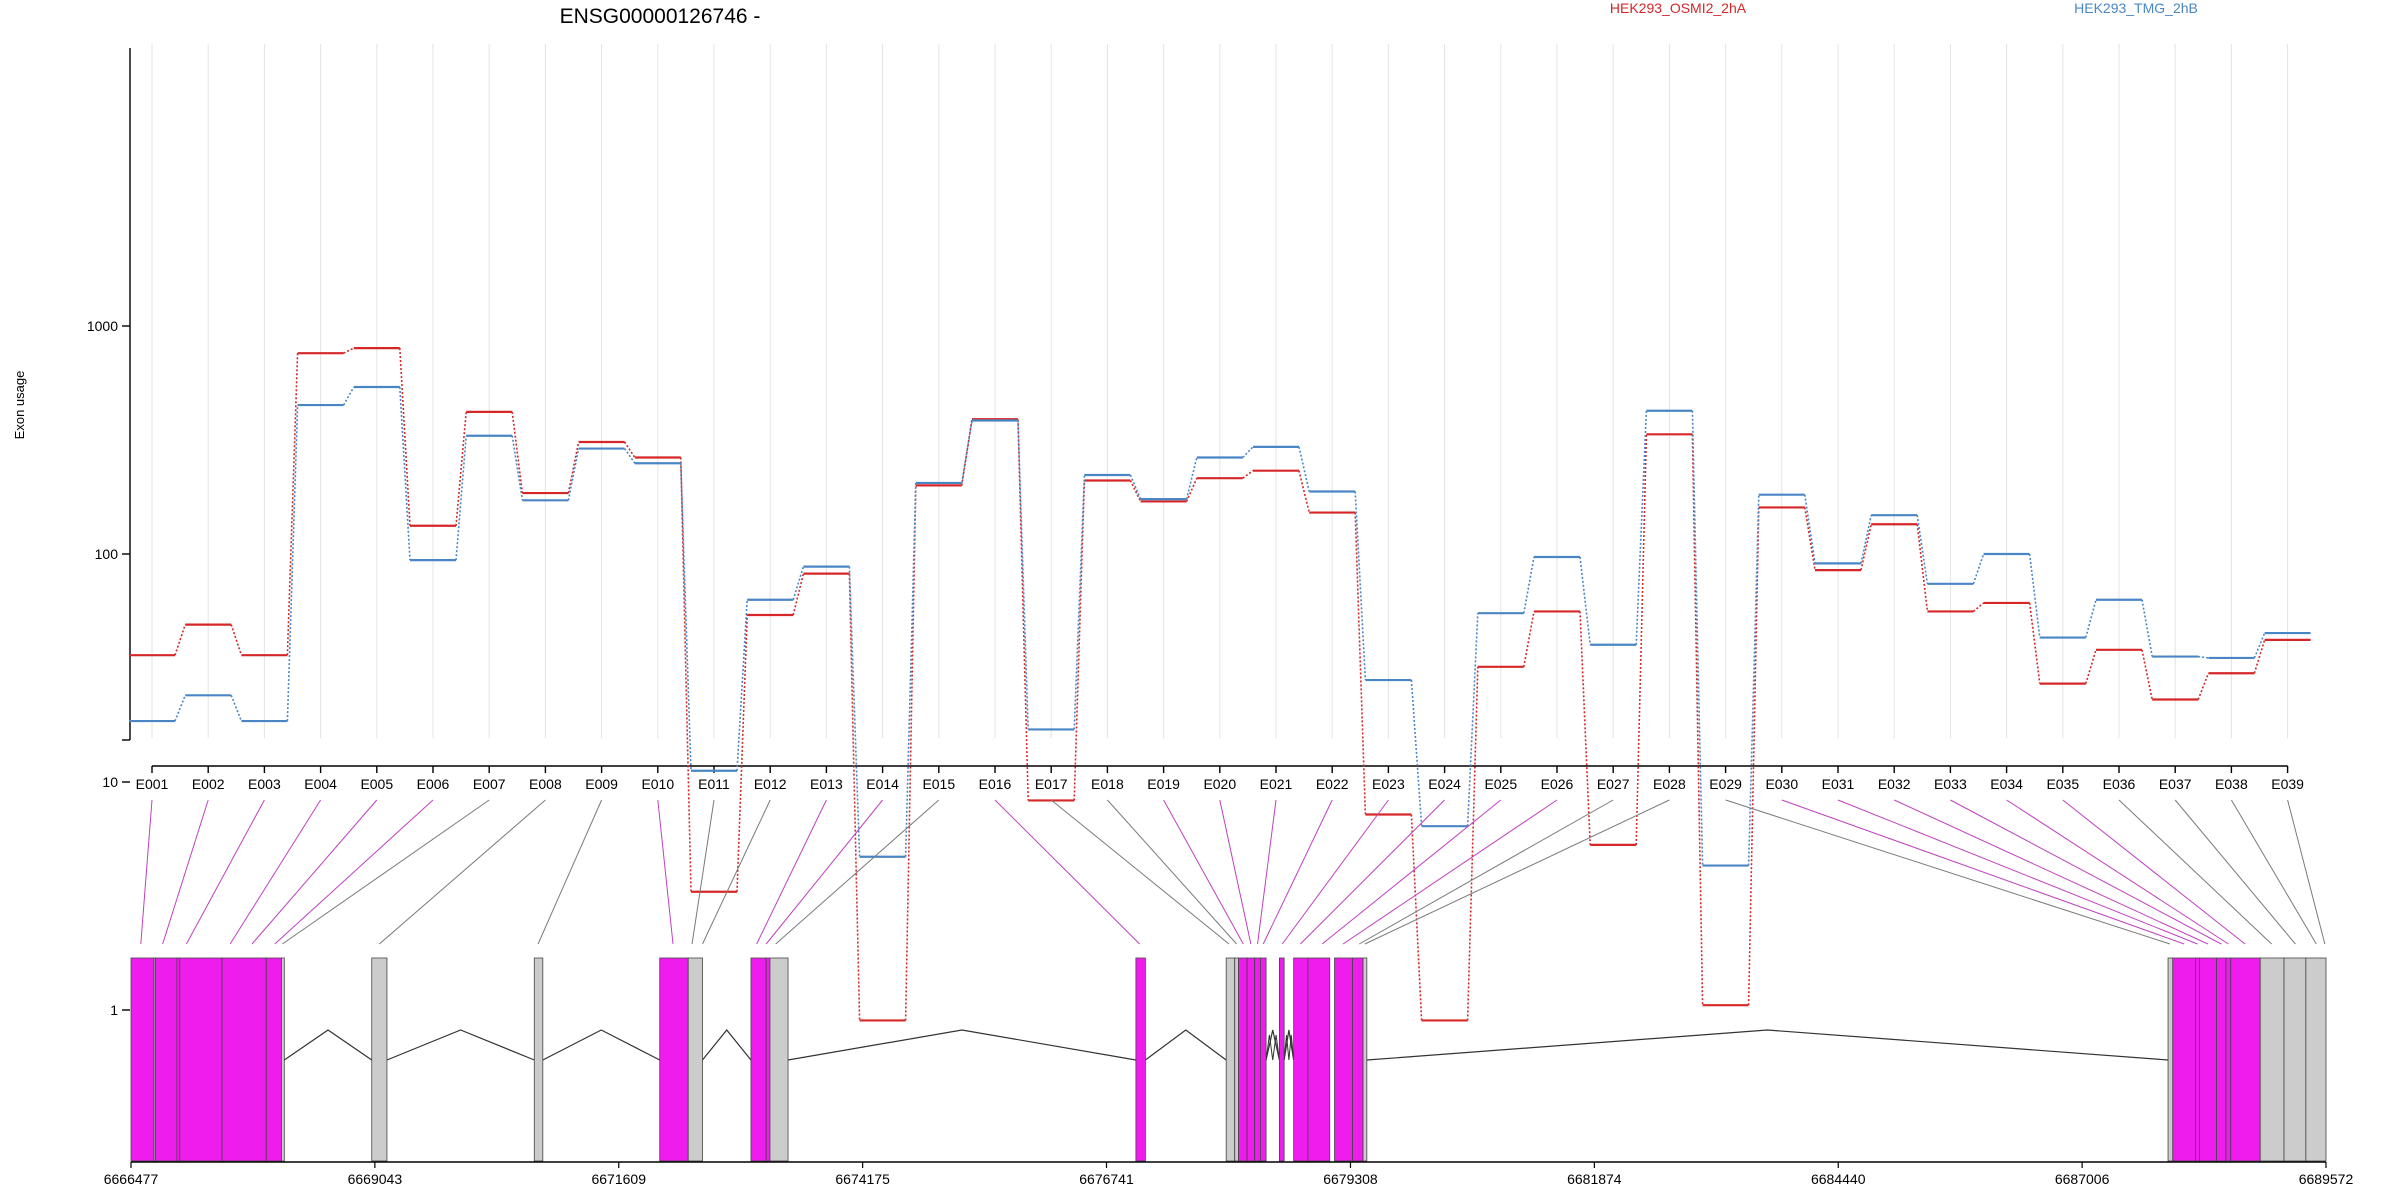 This screenshot has height=1200, width=2400. What do you see at coordinates (995, 784) in the screenshot?
I see `x-tick-label: E016` at bounding box center [995, 784].